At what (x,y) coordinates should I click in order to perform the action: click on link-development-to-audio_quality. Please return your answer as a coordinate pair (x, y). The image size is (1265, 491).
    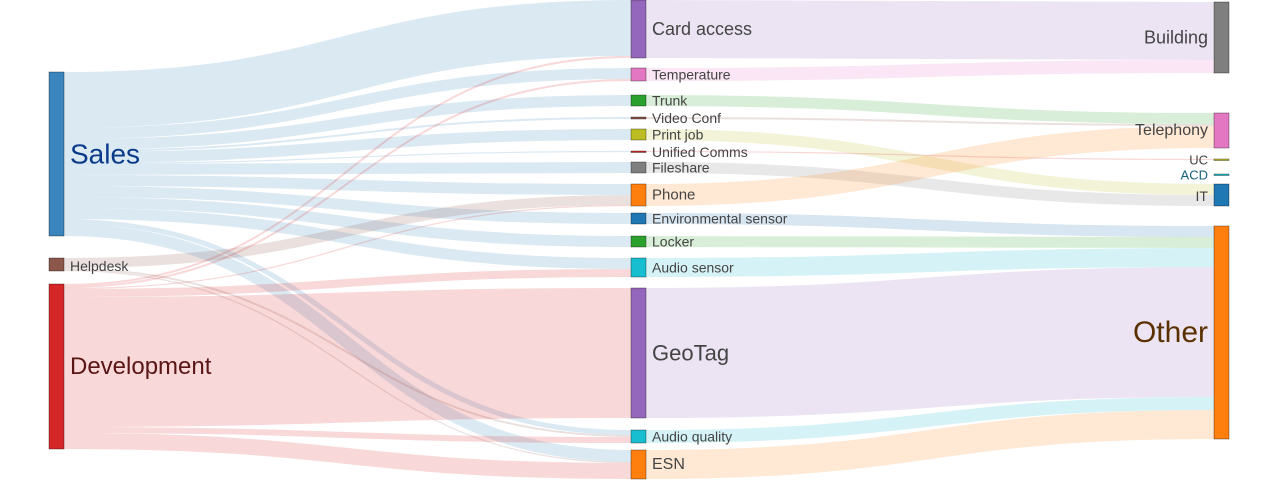
    Looking at the image, I should click on (347, 435).